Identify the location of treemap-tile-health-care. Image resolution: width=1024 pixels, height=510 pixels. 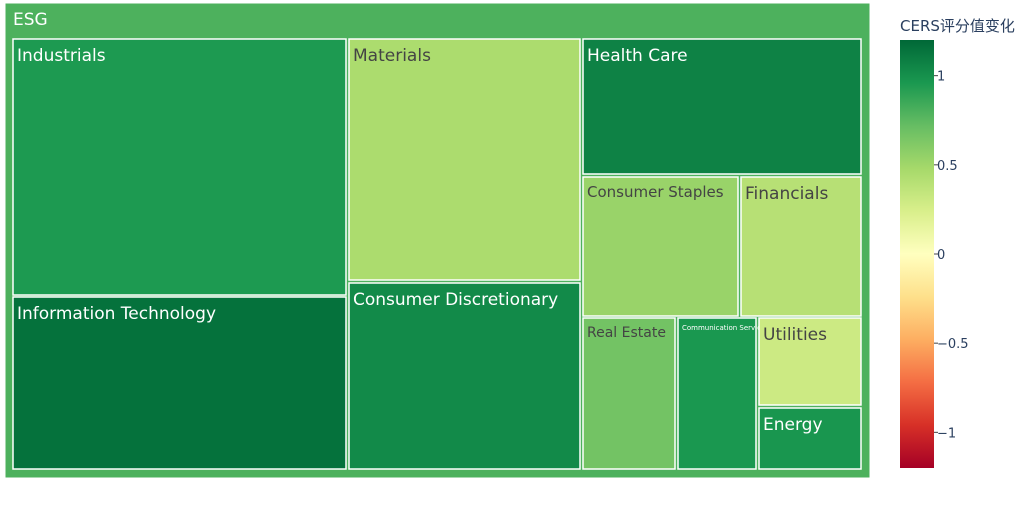
(722, 106).